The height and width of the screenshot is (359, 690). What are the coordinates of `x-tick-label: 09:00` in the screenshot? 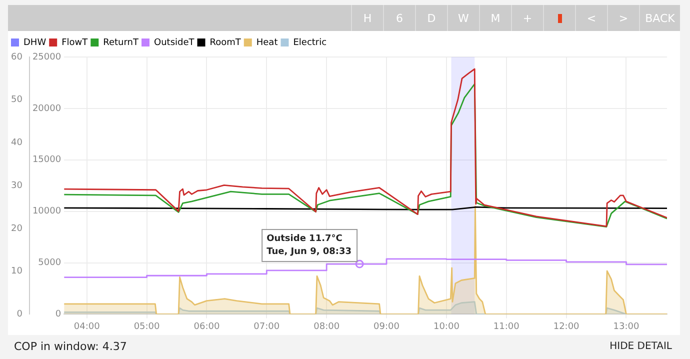 It's located at (387, 327).